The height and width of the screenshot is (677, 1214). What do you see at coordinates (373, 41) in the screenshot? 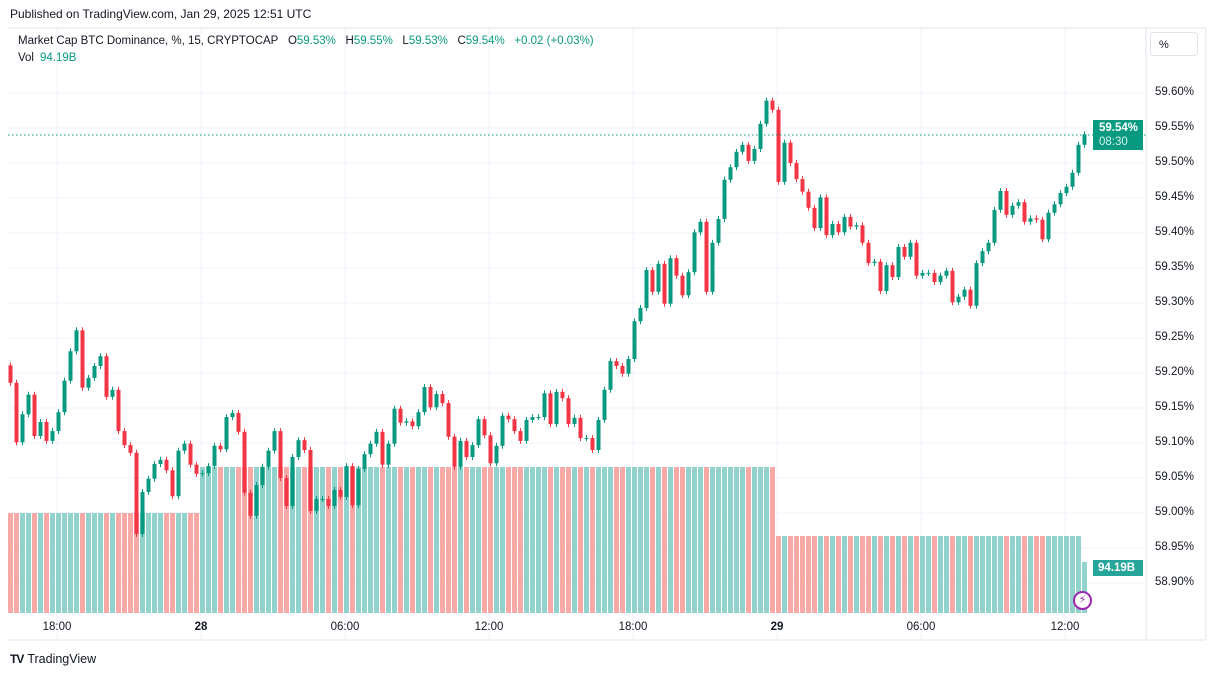
I see `high-value: 59.55%` at bounding box center [373, 41].